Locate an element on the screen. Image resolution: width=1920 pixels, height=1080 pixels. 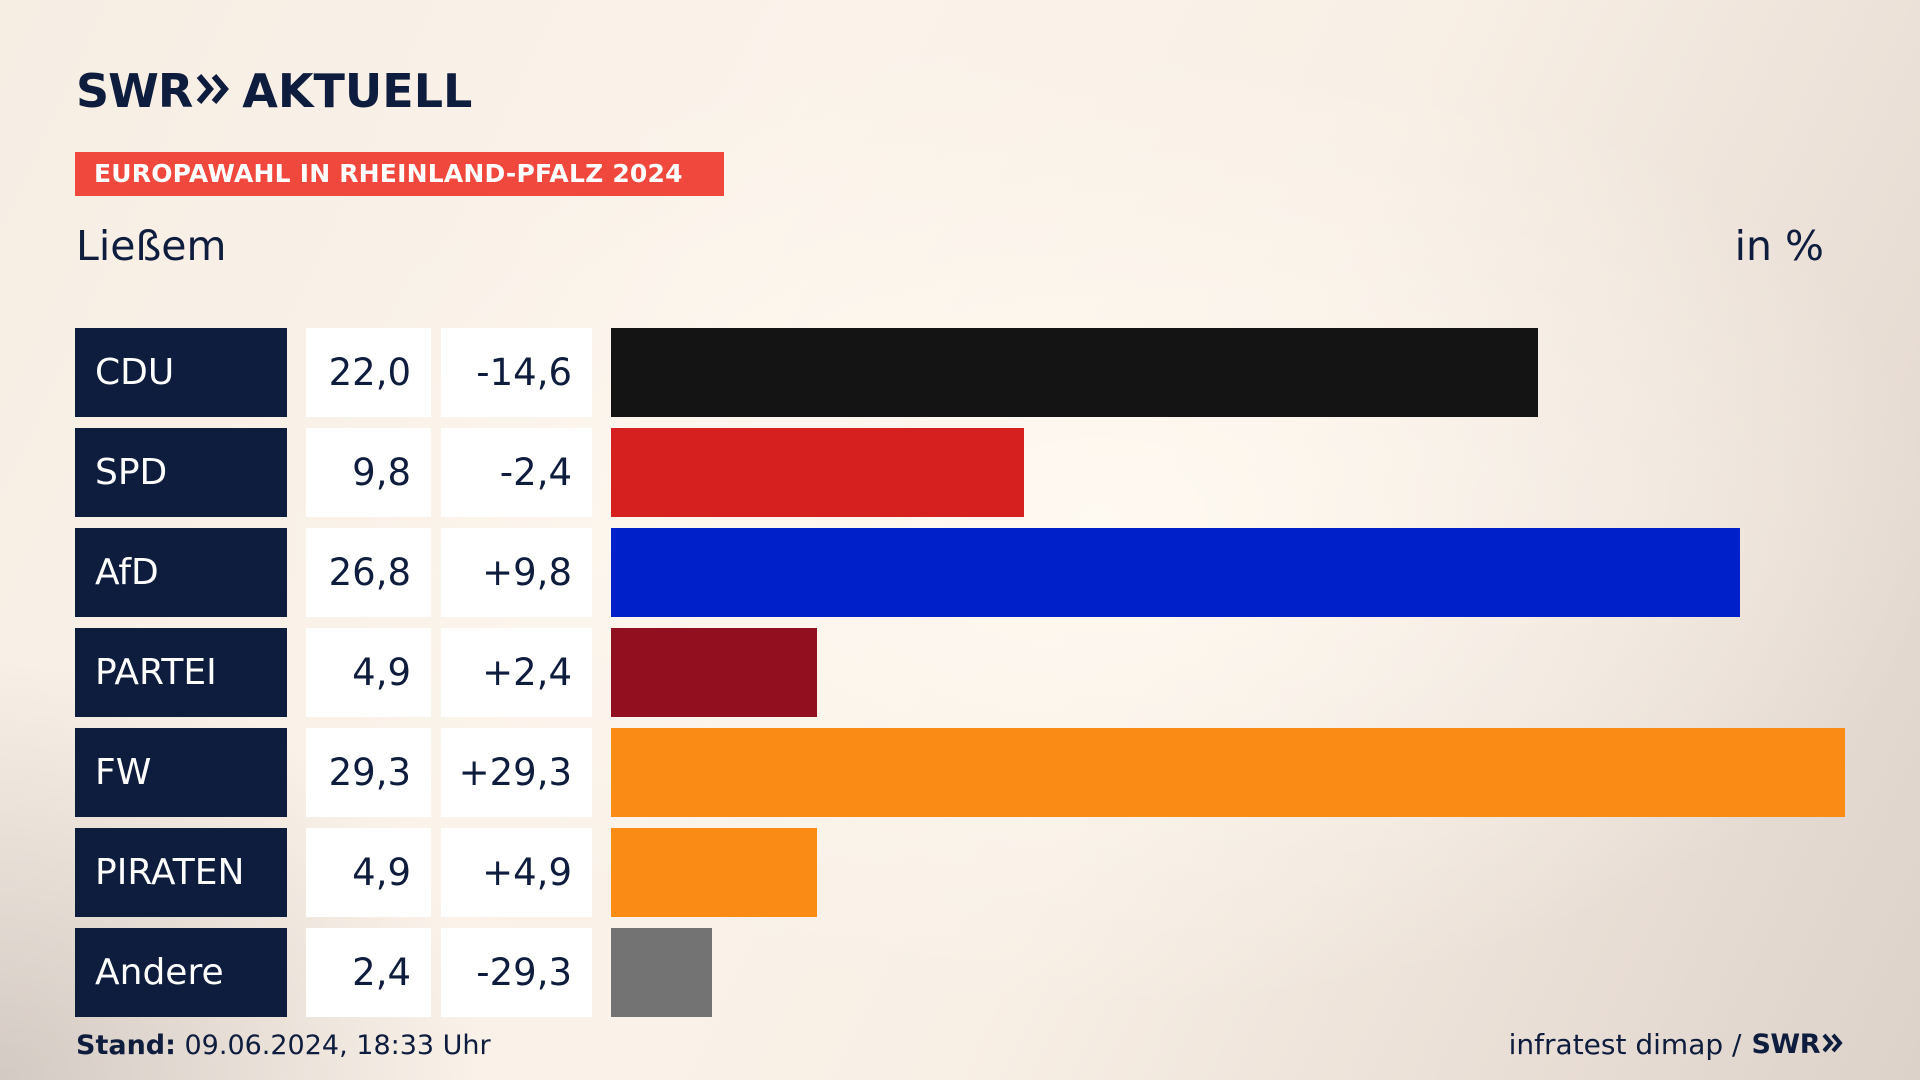
party-label: SPD is located at coordinates (181, 472).